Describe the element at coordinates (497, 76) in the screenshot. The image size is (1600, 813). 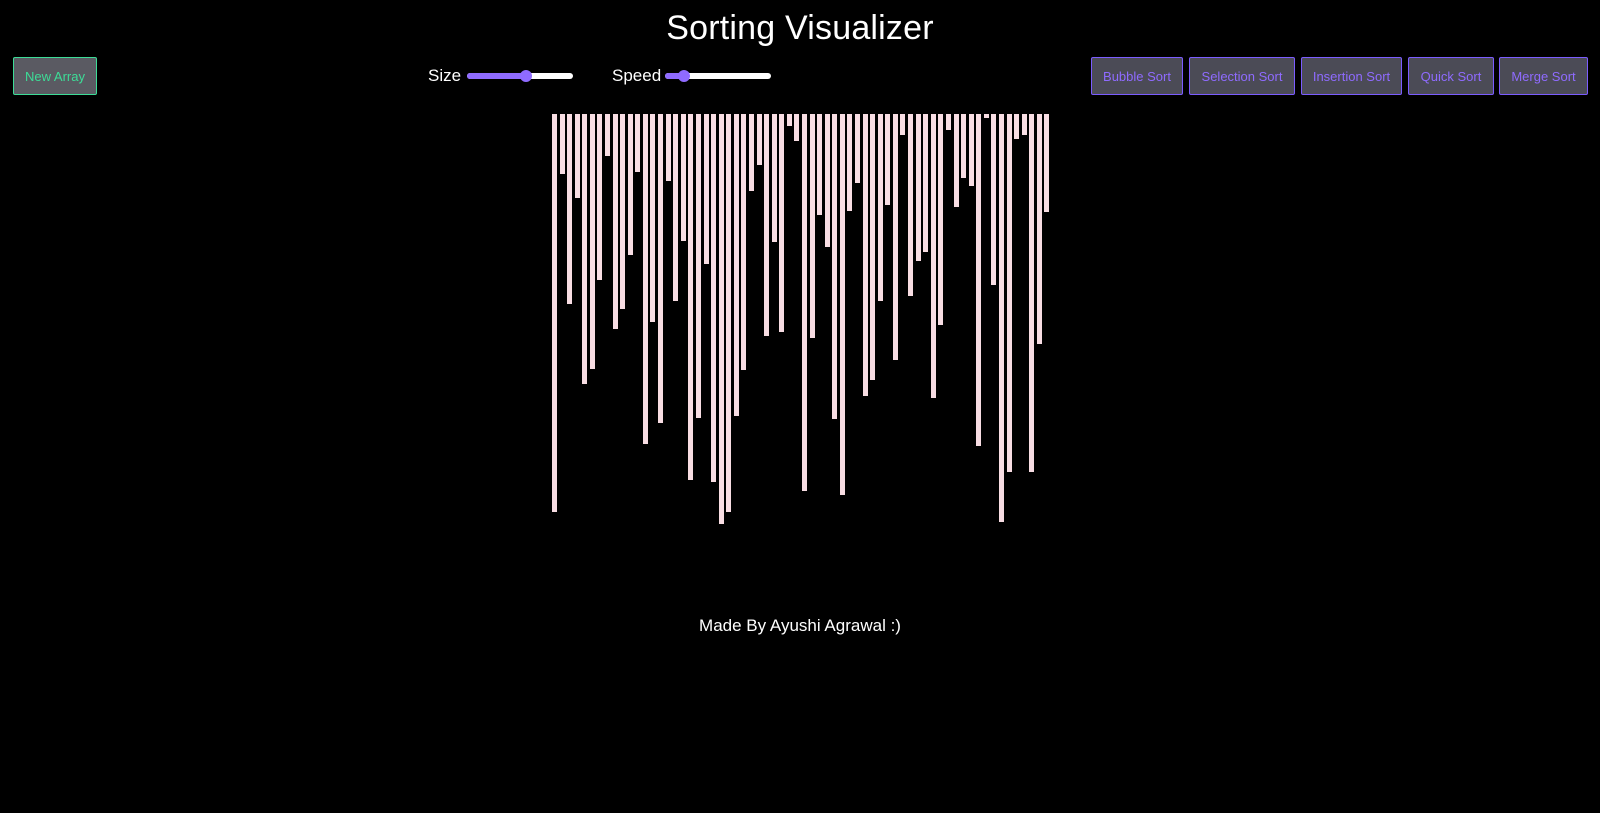
I see `size-slider-fill` at that location.